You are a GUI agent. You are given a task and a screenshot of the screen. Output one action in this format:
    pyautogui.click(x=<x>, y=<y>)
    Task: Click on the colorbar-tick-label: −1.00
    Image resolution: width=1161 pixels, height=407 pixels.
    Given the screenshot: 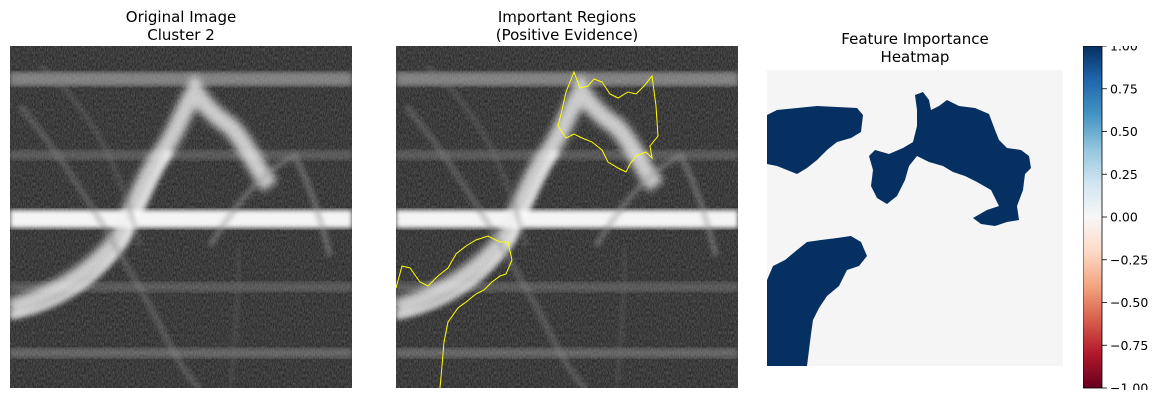 What is the action you would take?
    pyautogui.click(x=1129, y=386)
    